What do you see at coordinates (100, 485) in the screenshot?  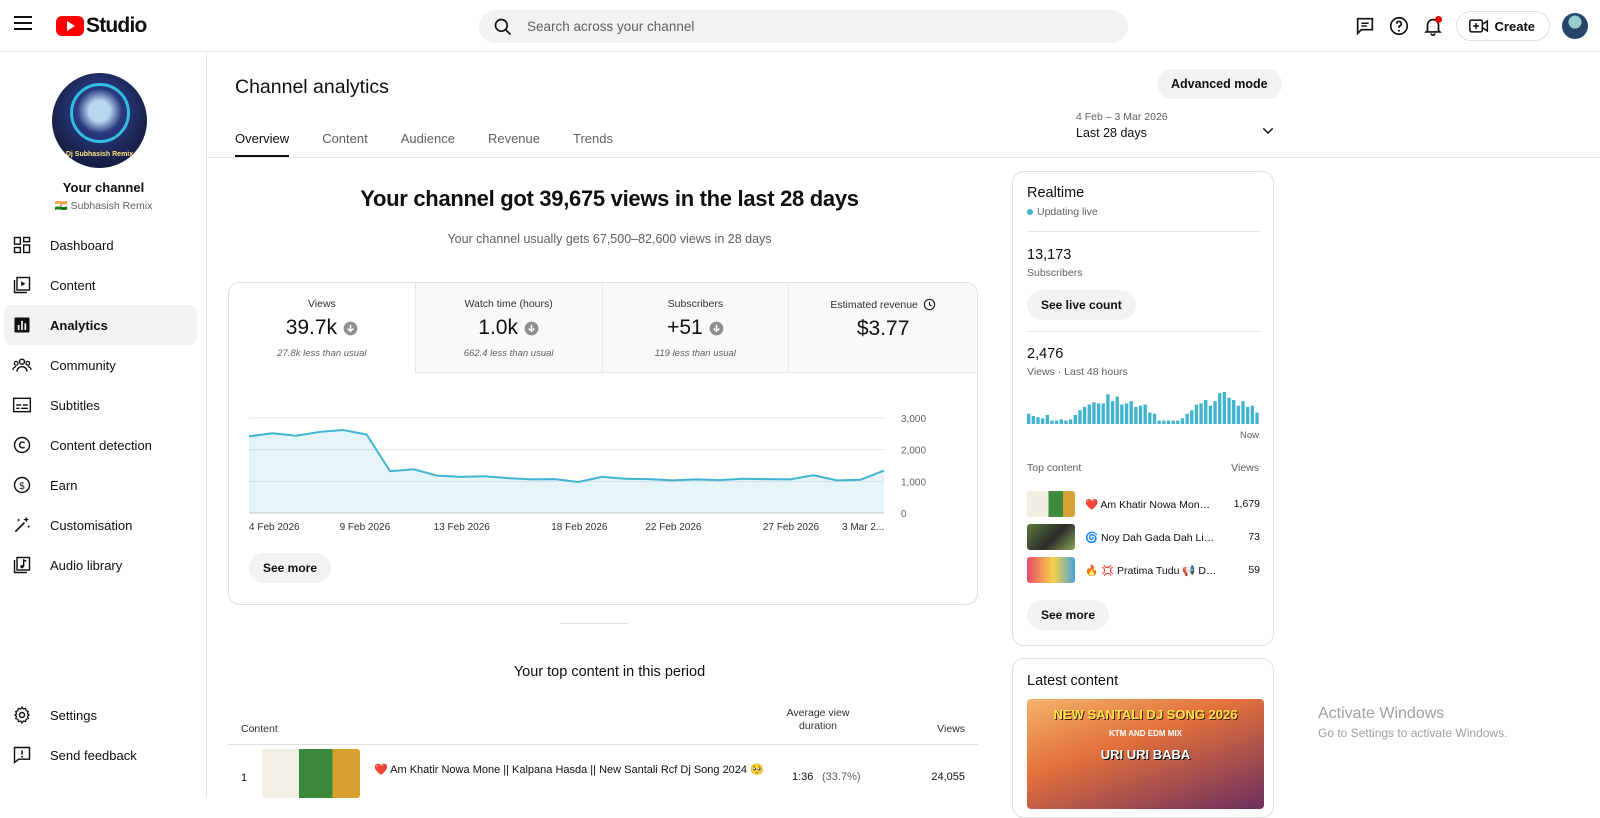 I see `sidebar-item-earn: $ Earn` at bounding box center [100, 485].